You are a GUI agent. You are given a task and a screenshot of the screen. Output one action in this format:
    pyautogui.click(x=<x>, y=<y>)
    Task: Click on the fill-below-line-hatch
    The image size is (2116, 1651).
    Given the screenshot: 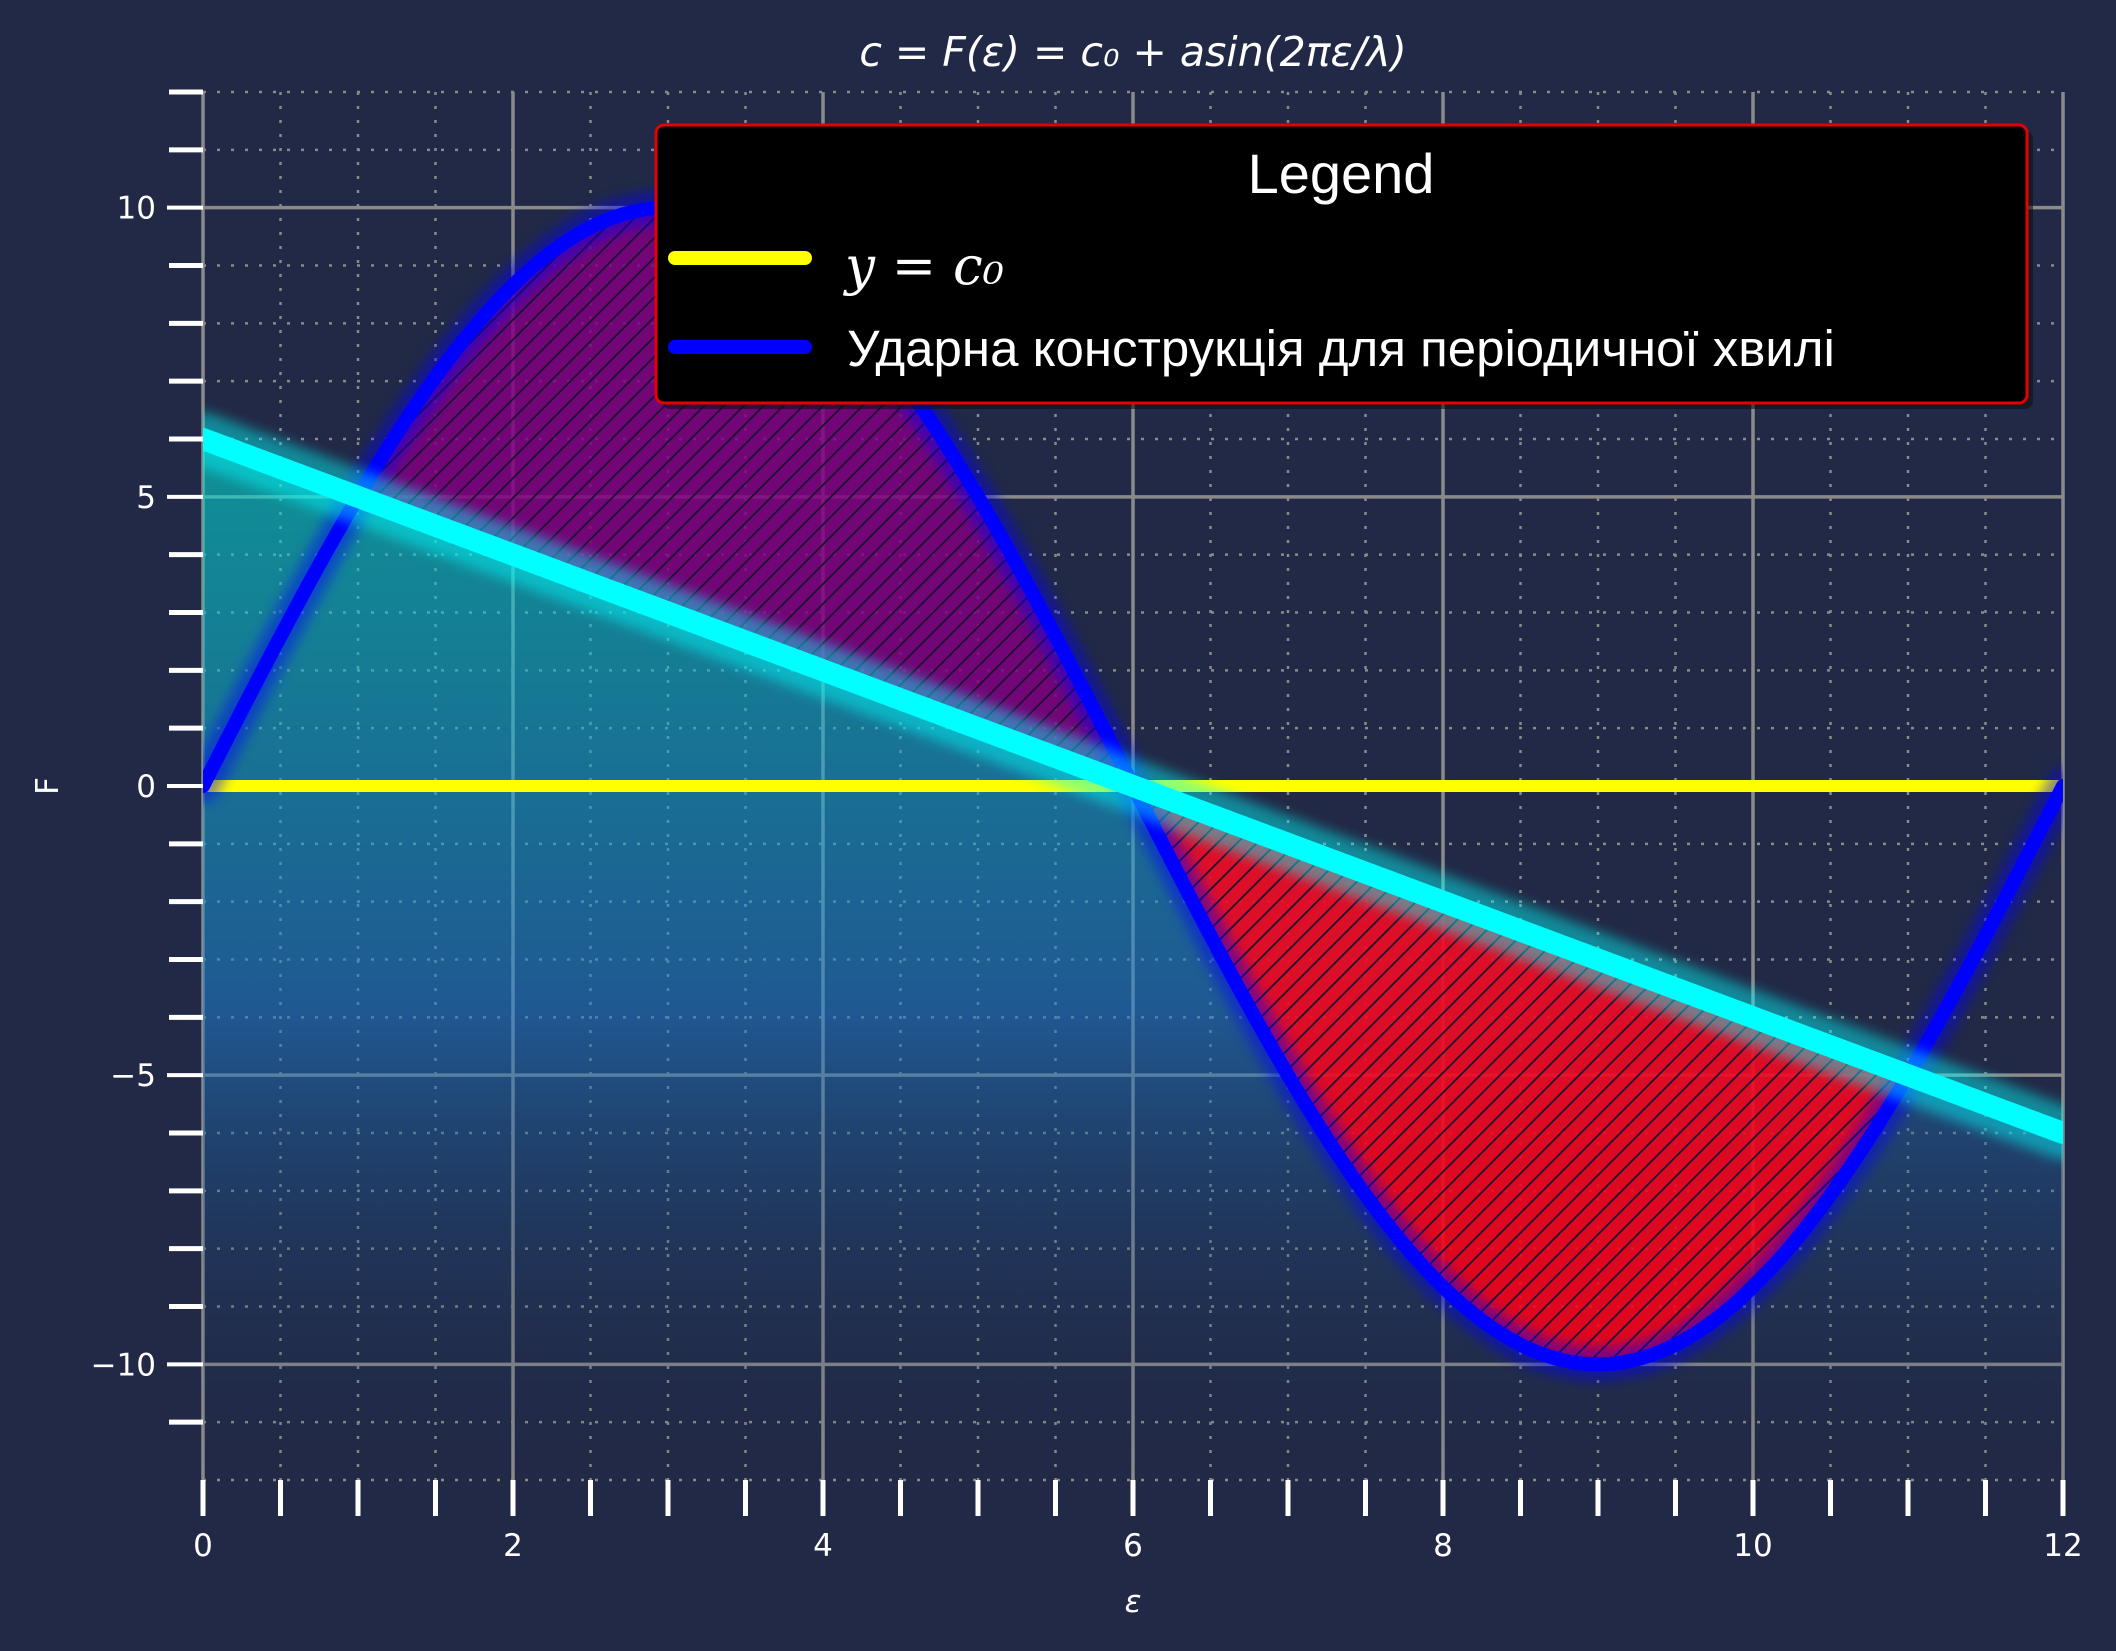 What is the action you would take?
    pyautogui.click(x=1515, y=1075)
    